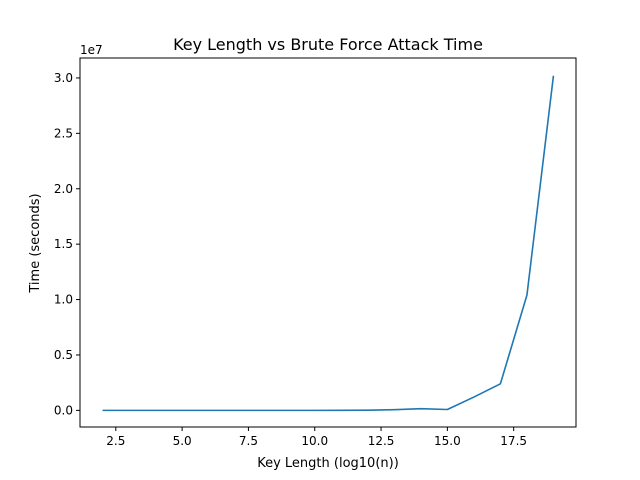  What do you see at coordinates (381, 441) in the screenshot?
I see `x-tick-label: 12.5` at bounding box center [381, 441].